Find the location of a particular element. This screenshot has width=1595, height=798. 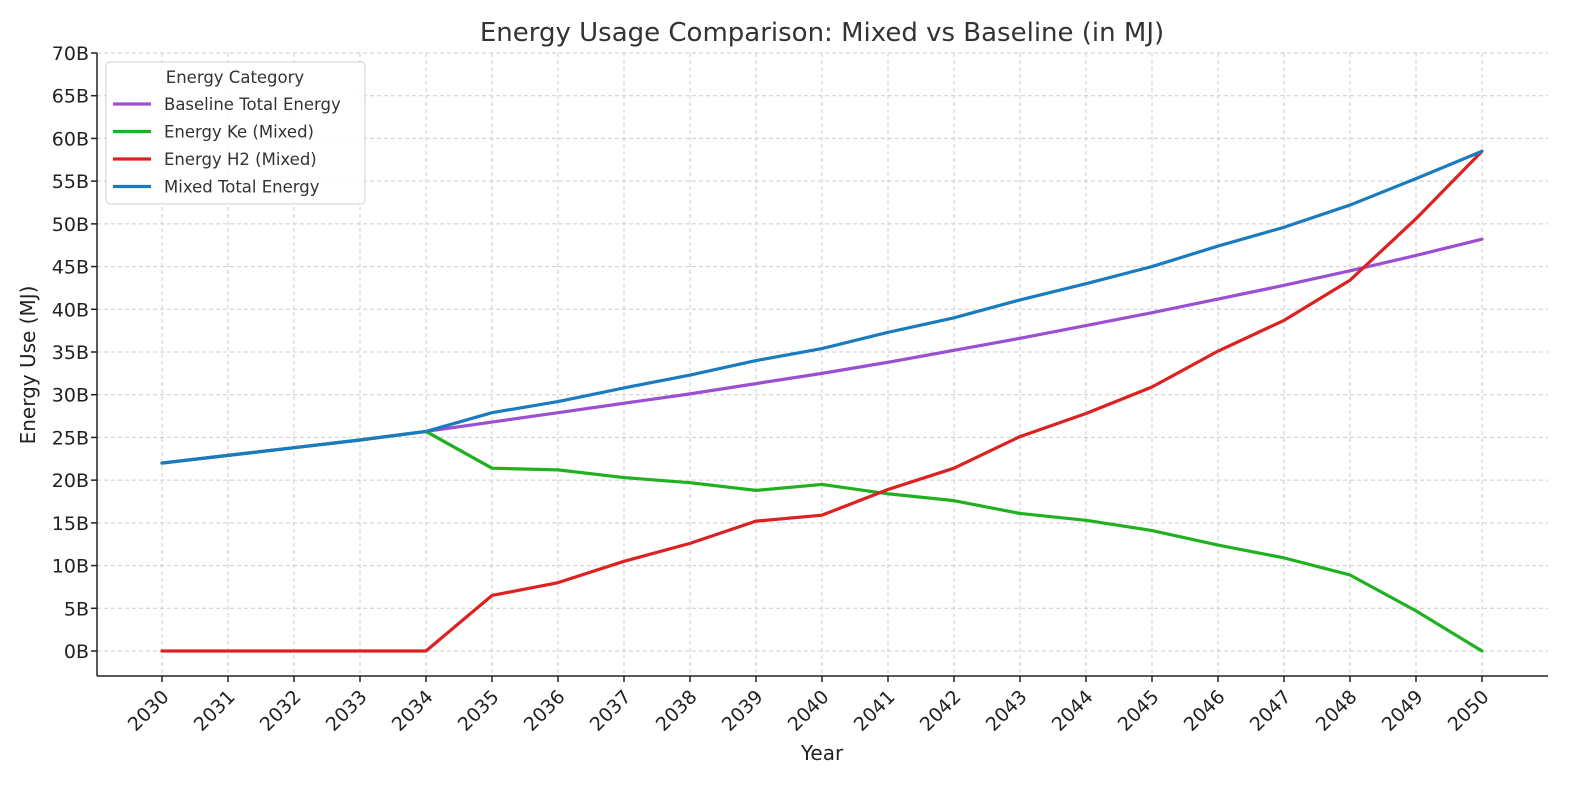

legend-title: Energy Category is located at coordinates (235, 77).